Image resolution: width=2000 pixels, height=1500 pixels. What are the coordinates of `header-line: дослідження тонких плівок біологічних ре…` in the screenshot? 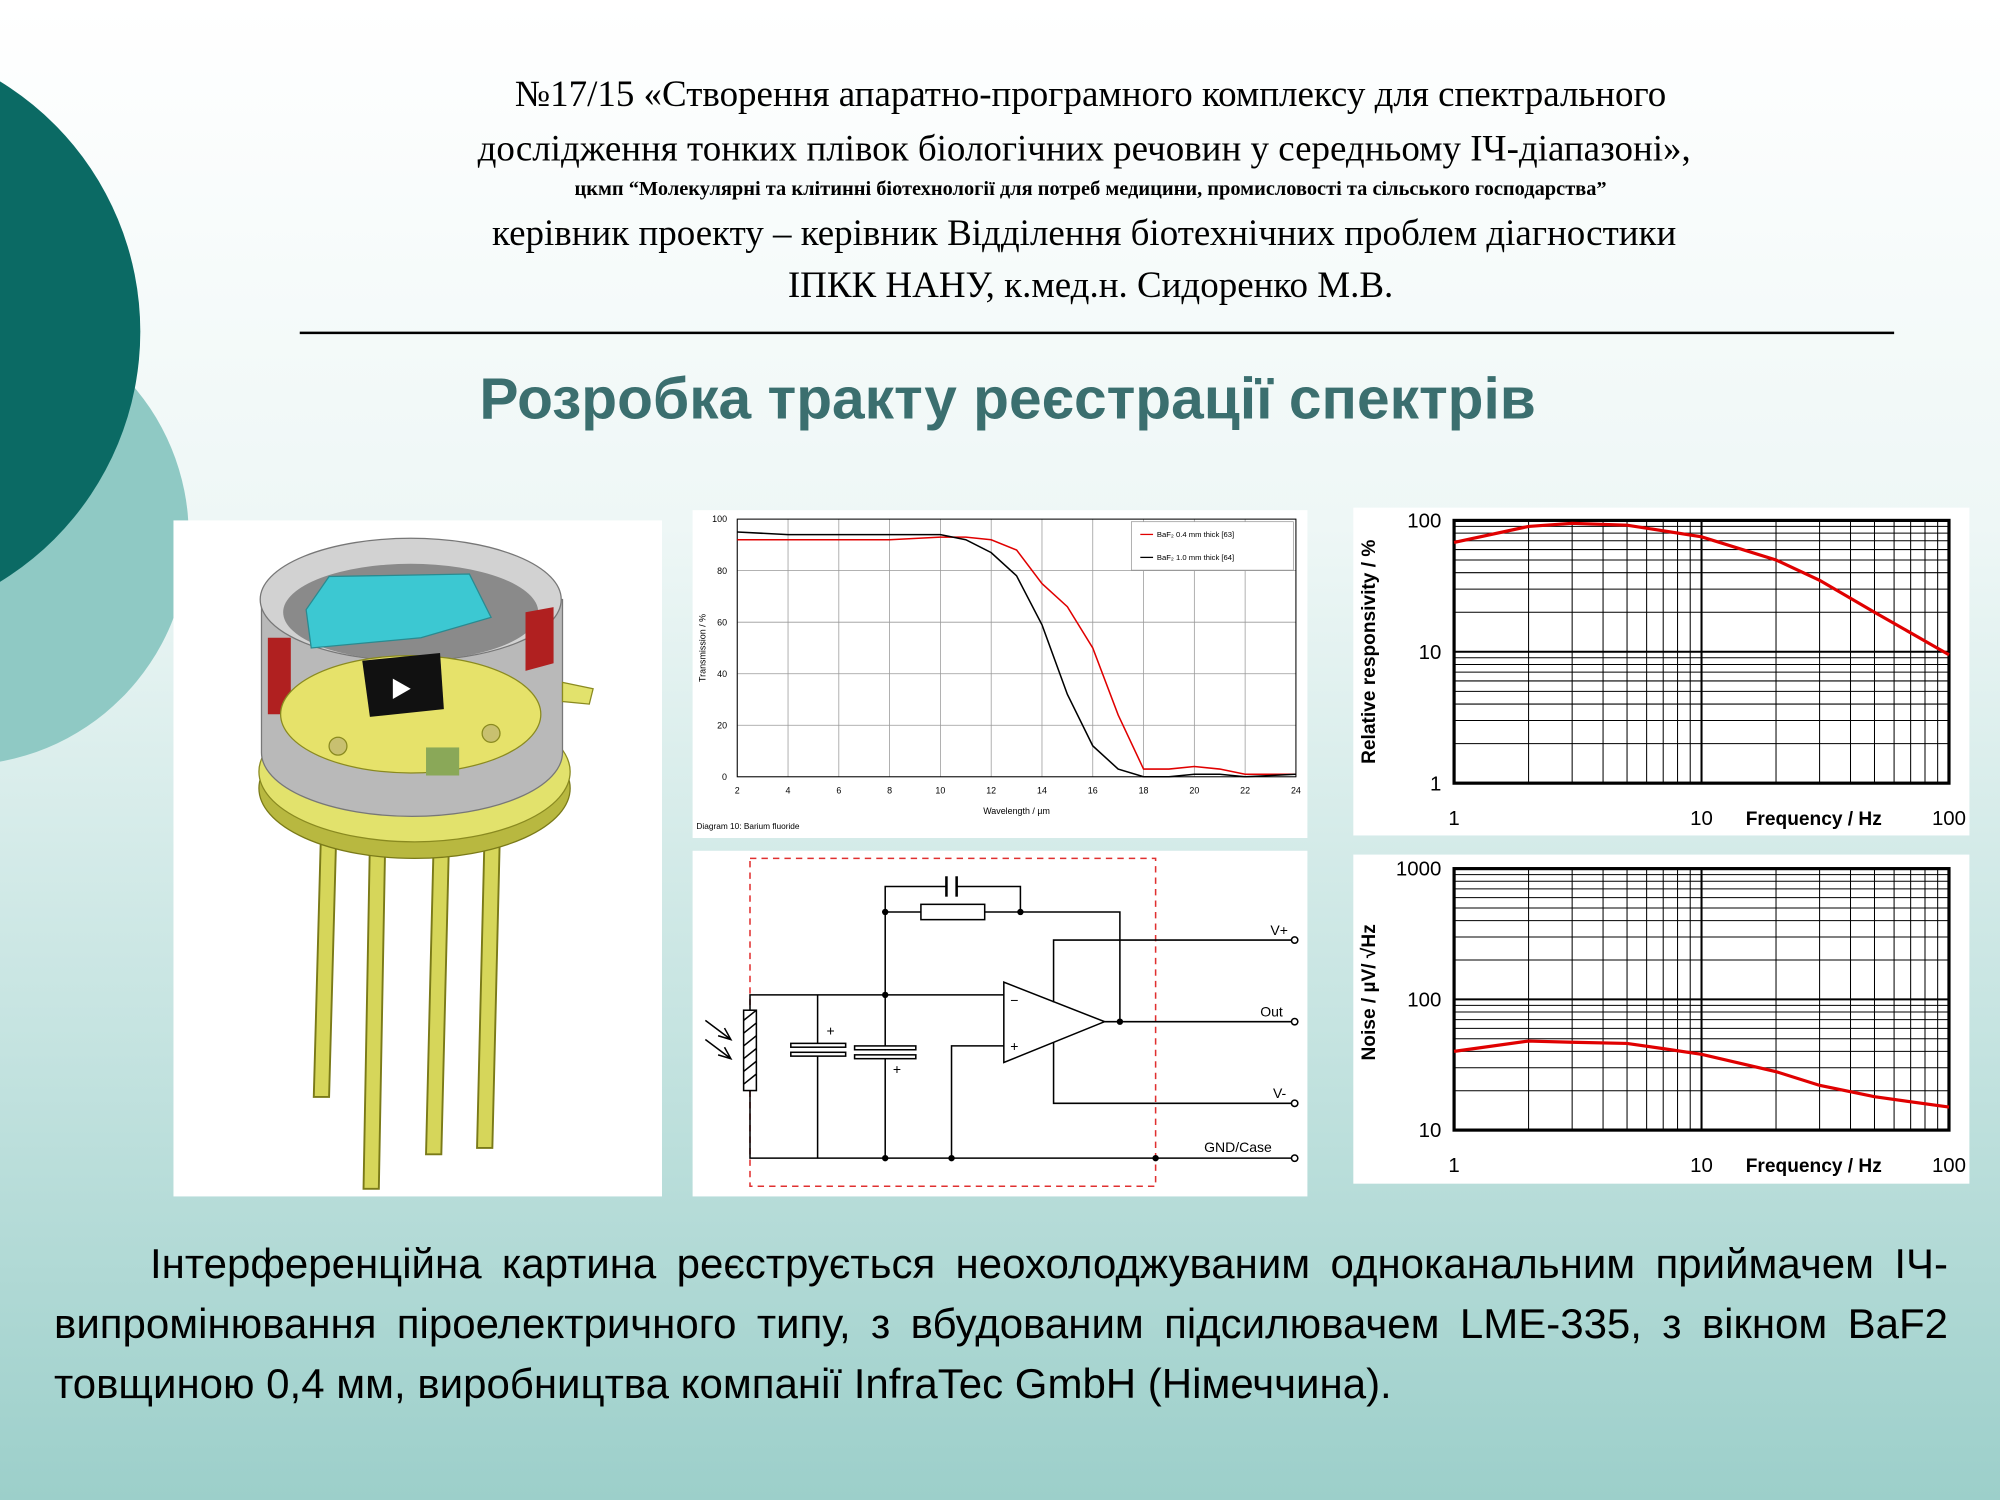 It's located at (1084, 148).